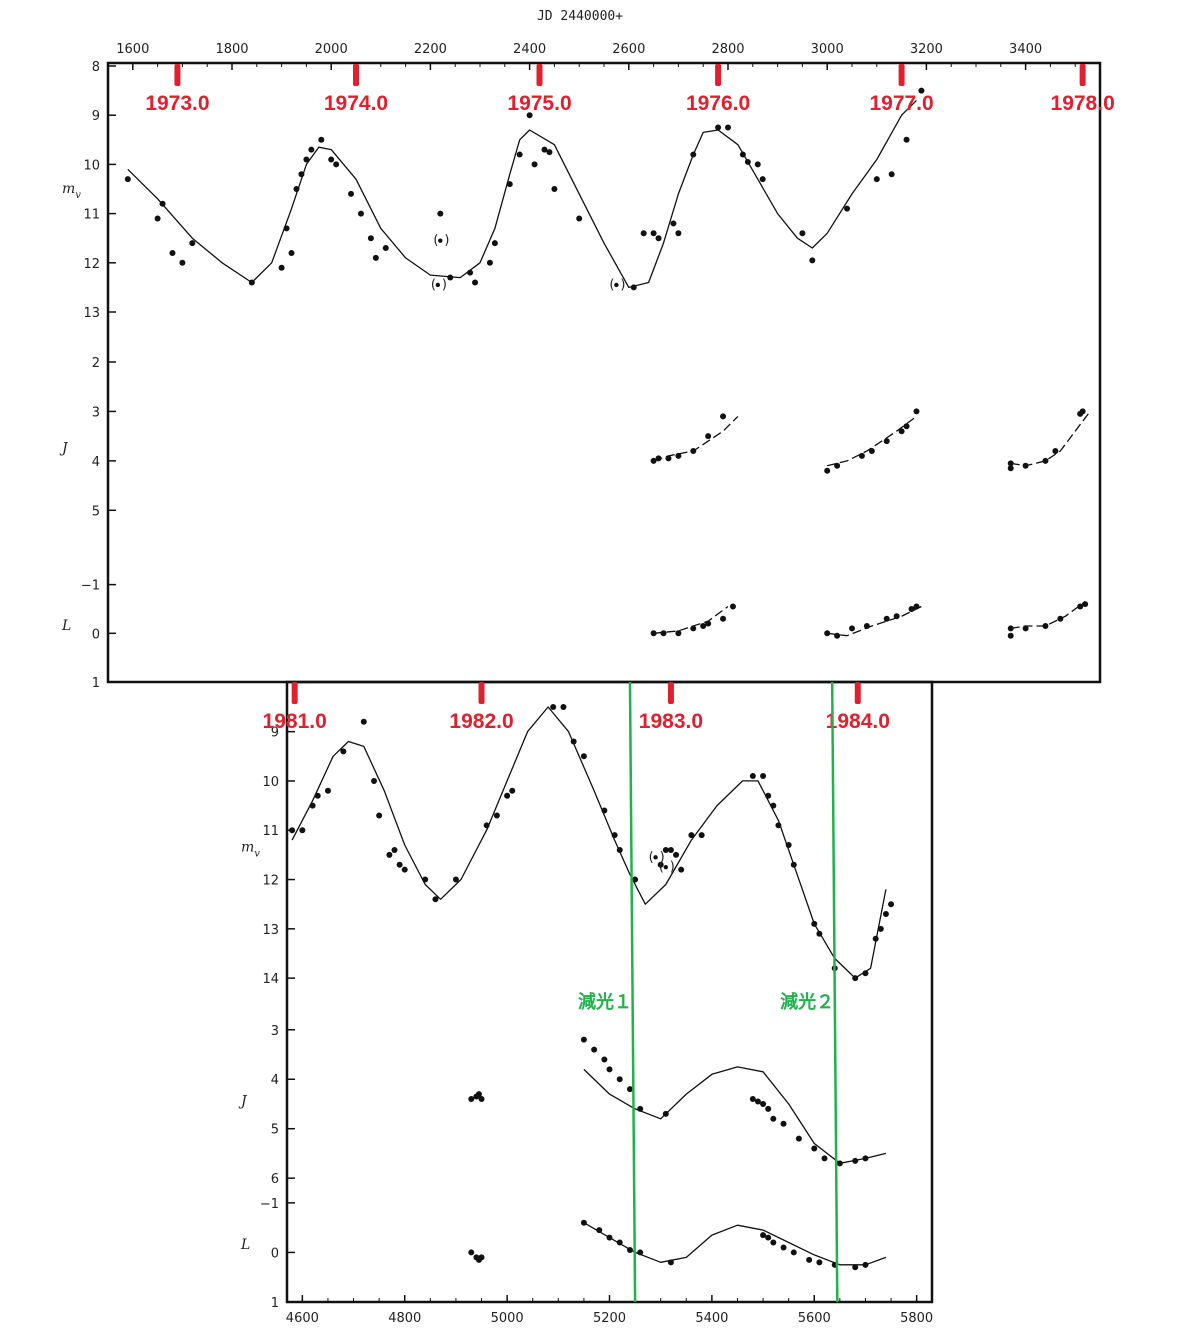  What do you see at coordinates (96, 116) in the screenshot?
I see `y-tick-label: 9` at bounding box center [96, 116].